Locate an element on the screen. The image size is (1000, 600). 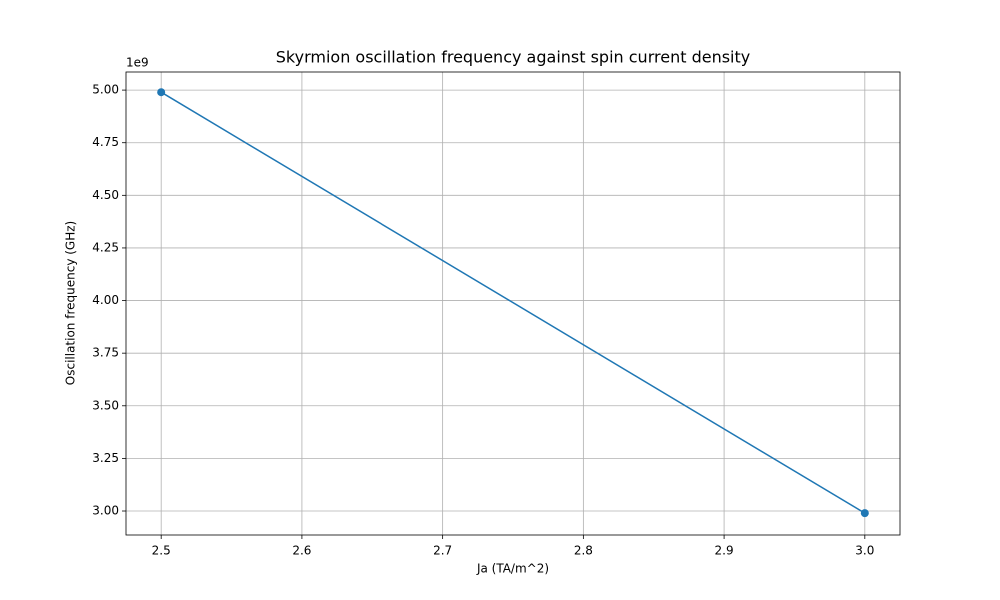
y-tick-label: 3.00 is located at coordinates (105, 511).